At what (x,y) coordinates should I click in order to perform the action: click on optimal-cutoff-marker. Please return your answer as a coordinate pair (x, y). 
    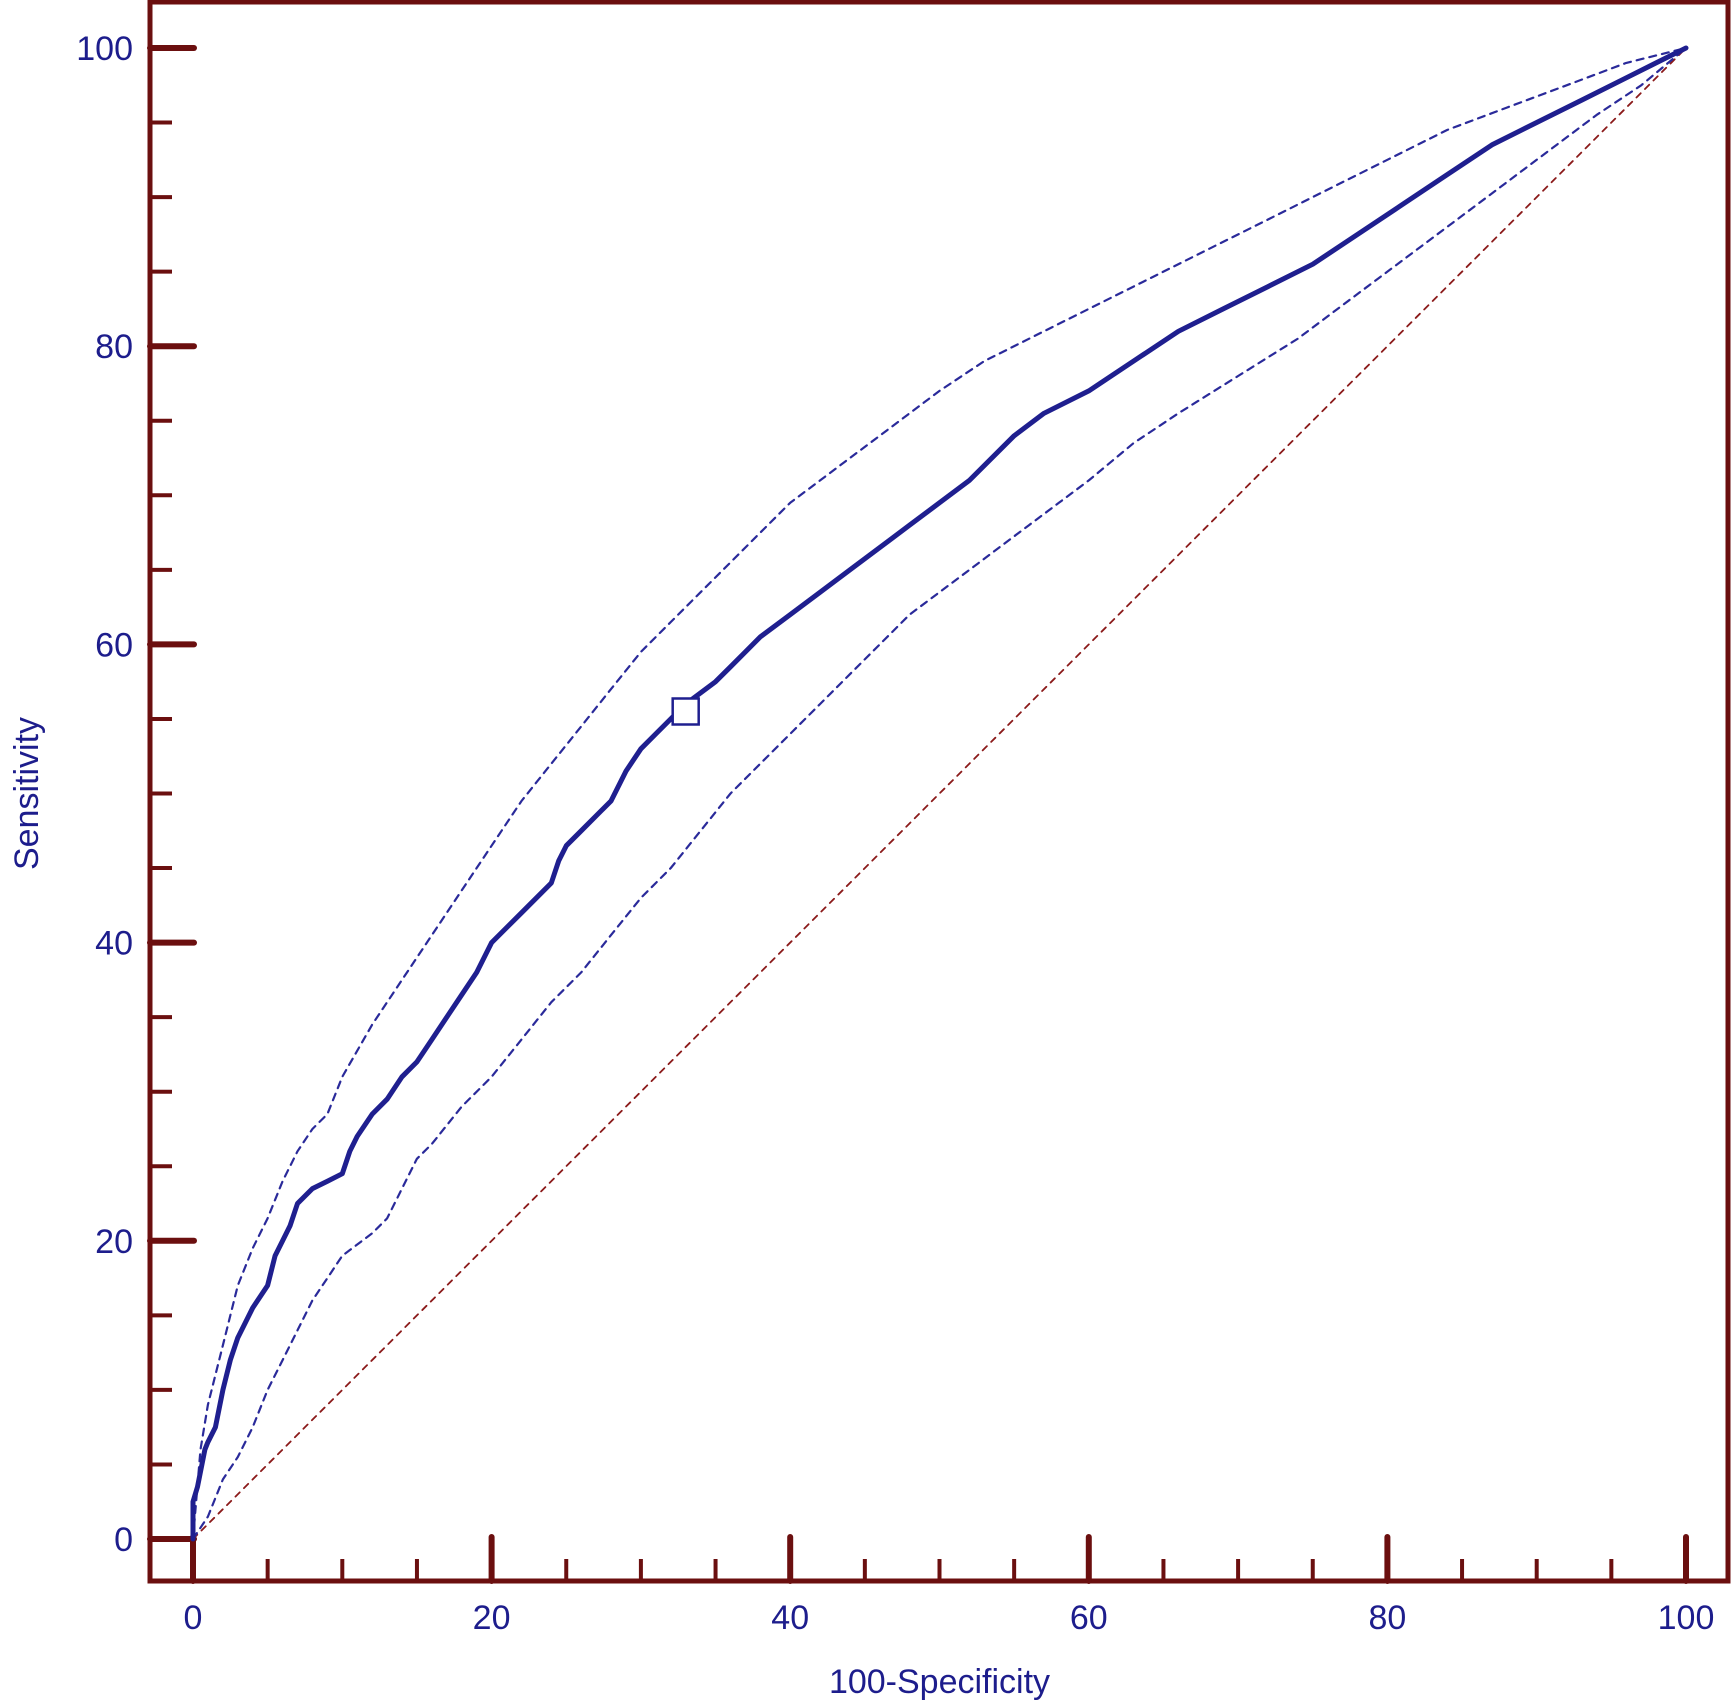
    Looking at the image, I should click on (685, 711).